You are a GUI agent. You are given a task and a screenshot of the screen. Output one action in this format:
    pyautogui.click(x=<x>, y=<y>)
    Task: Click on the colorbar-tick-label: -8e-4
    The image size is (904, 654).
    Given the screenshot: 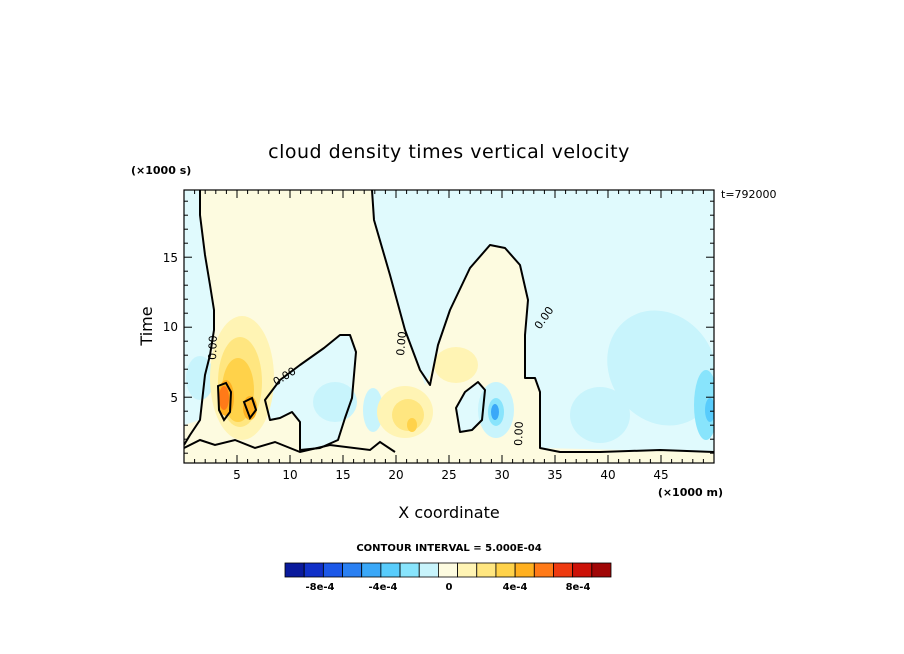 What is the action you would take?
    pyautogui.click(x=320, y=587)
    